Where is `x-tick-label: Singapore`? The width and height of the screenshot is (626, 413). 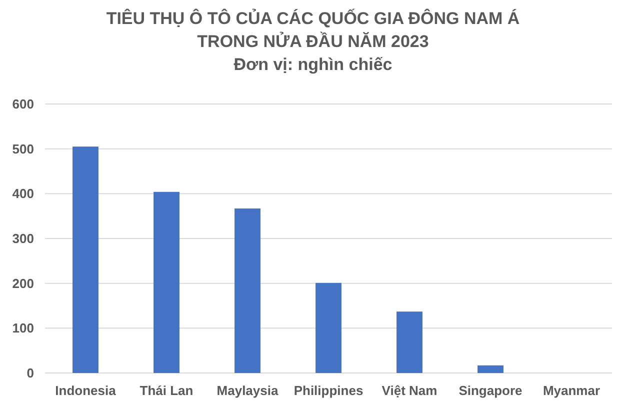 x-tick-label: Singapore is located at coordinates (490, 390).